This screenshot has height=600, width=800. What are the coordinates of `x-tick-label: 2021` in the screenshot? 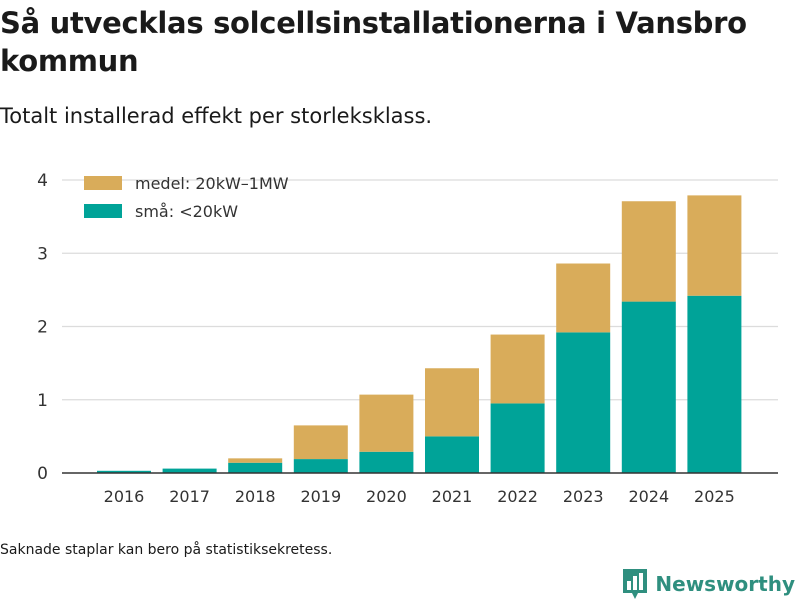 It's located at (452, 496).